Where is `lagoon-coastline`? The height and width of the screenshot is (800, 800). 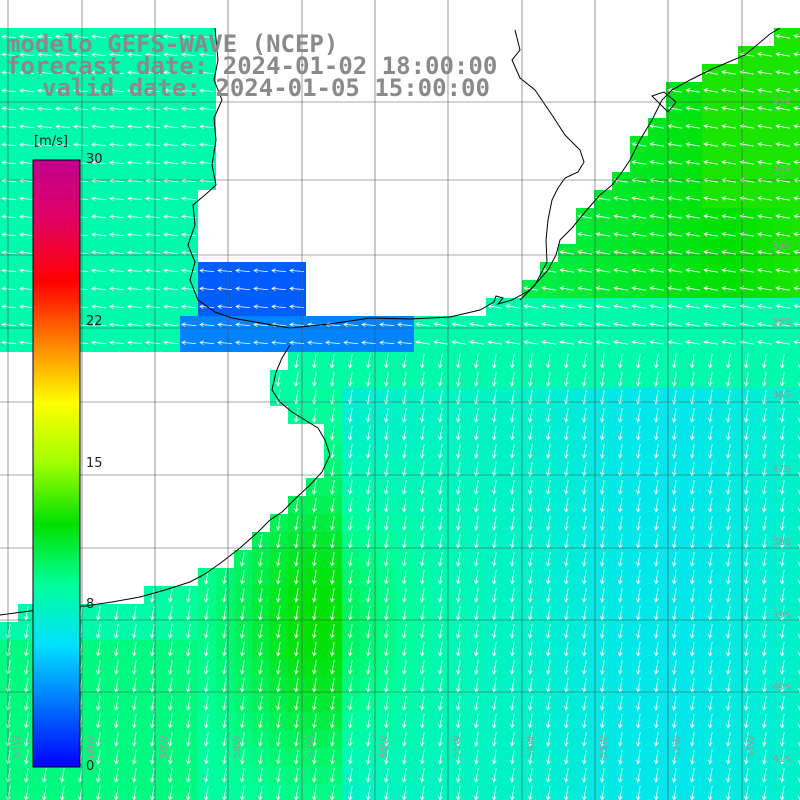
lagoon-coastline is located at coordinates (664, 102).